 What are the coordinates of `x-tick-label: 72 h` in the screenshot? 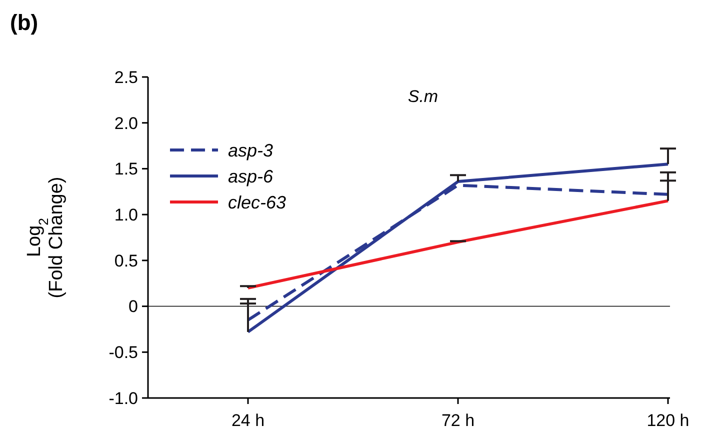 It's located at (458, 420).